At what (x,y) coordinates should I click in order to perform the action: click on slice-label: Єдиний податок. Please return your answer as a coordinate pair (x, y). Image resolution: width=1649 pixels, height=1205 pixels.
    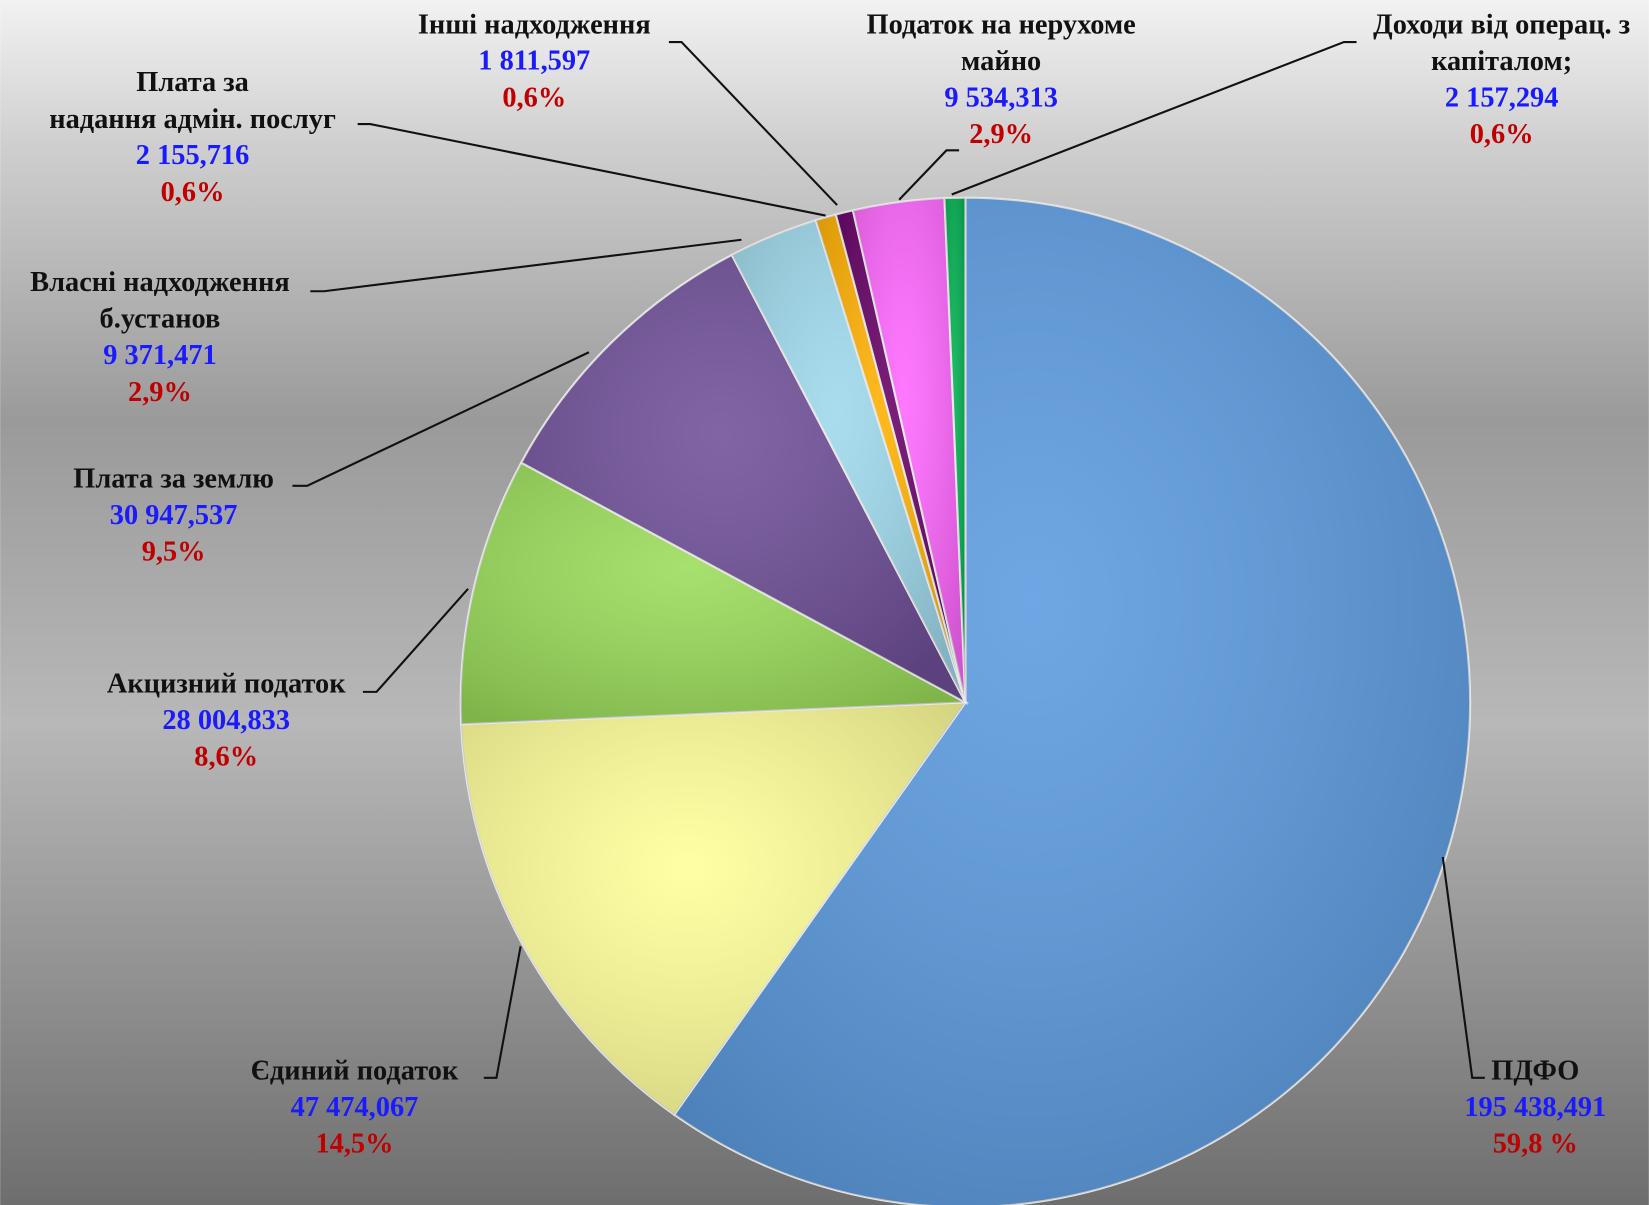
    Looking at the image, I should click on (355, 1070).